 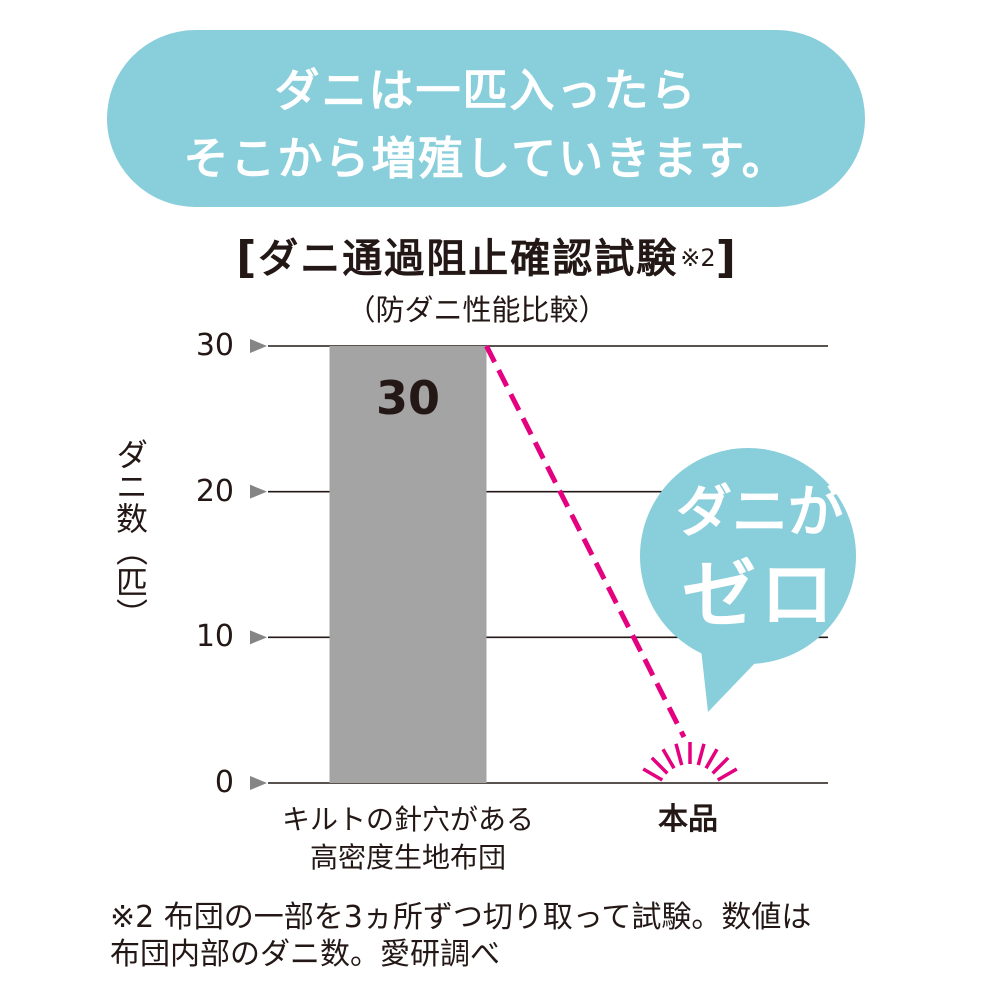 I want to click on callout-text: ダニが ゼロ, so click(x=760, y=559).